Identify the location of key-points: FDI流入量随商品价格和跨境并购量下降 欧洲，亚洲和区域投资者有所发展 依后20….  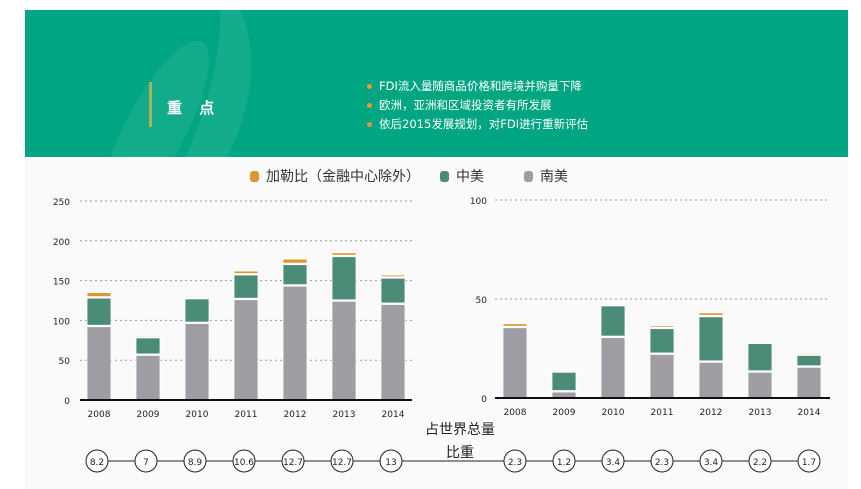
(477, 105).